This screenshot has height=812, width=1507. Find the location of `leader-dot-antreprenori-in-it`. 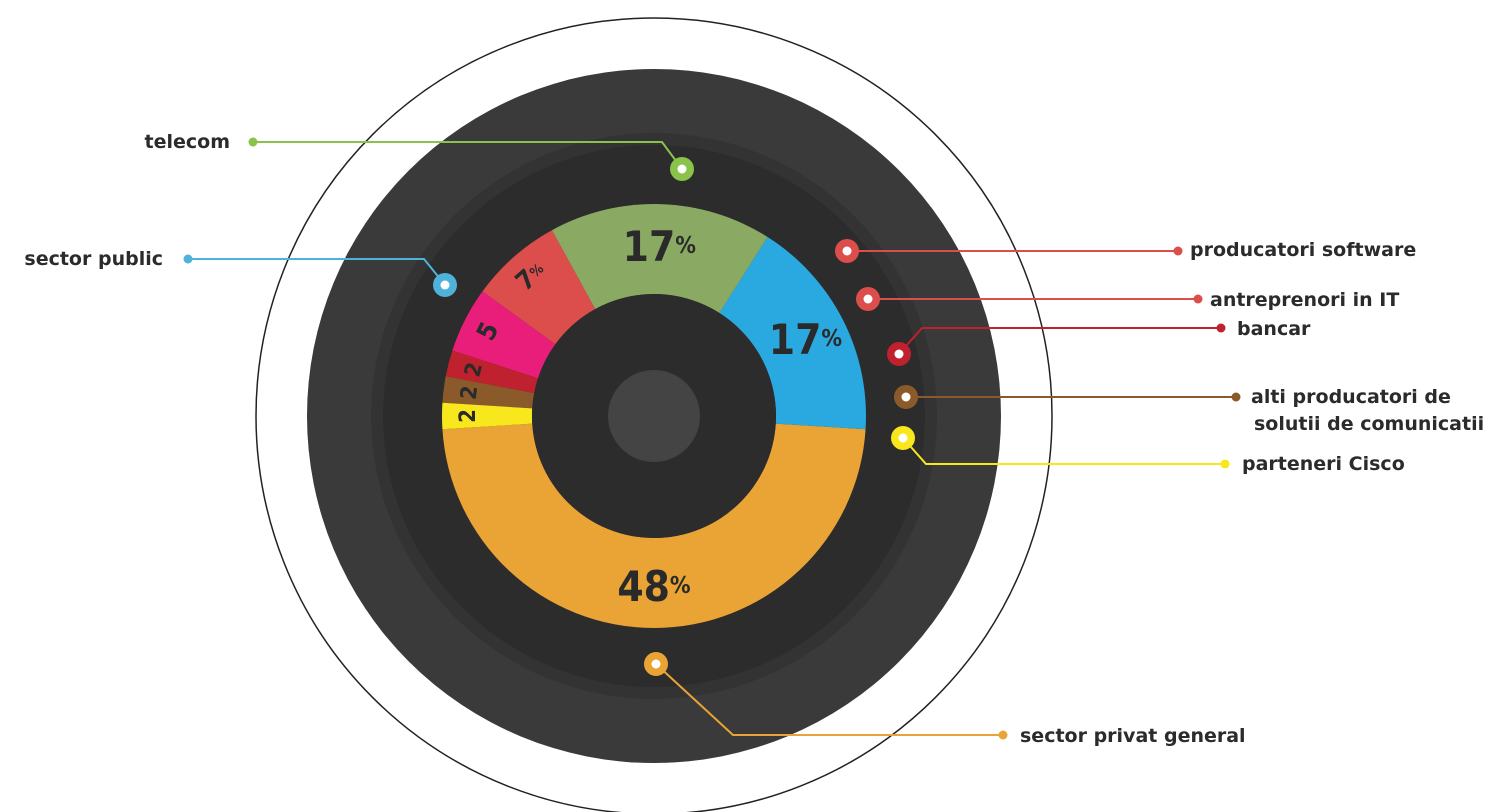

leader-dot-antreprenori-in-it is located at coordinates (1198, 299).